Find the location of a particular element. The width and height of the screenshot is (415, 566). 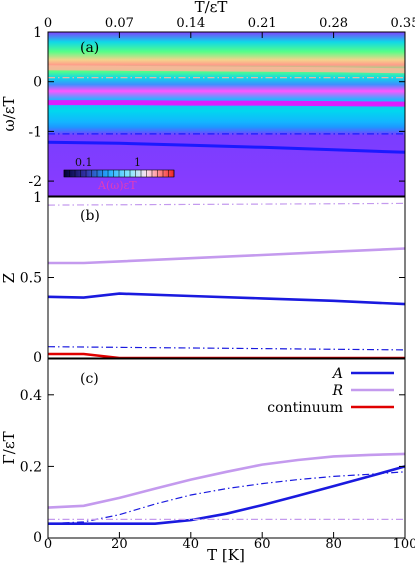

top-tick-label: 0.07 is located at coordinates (119, 23).